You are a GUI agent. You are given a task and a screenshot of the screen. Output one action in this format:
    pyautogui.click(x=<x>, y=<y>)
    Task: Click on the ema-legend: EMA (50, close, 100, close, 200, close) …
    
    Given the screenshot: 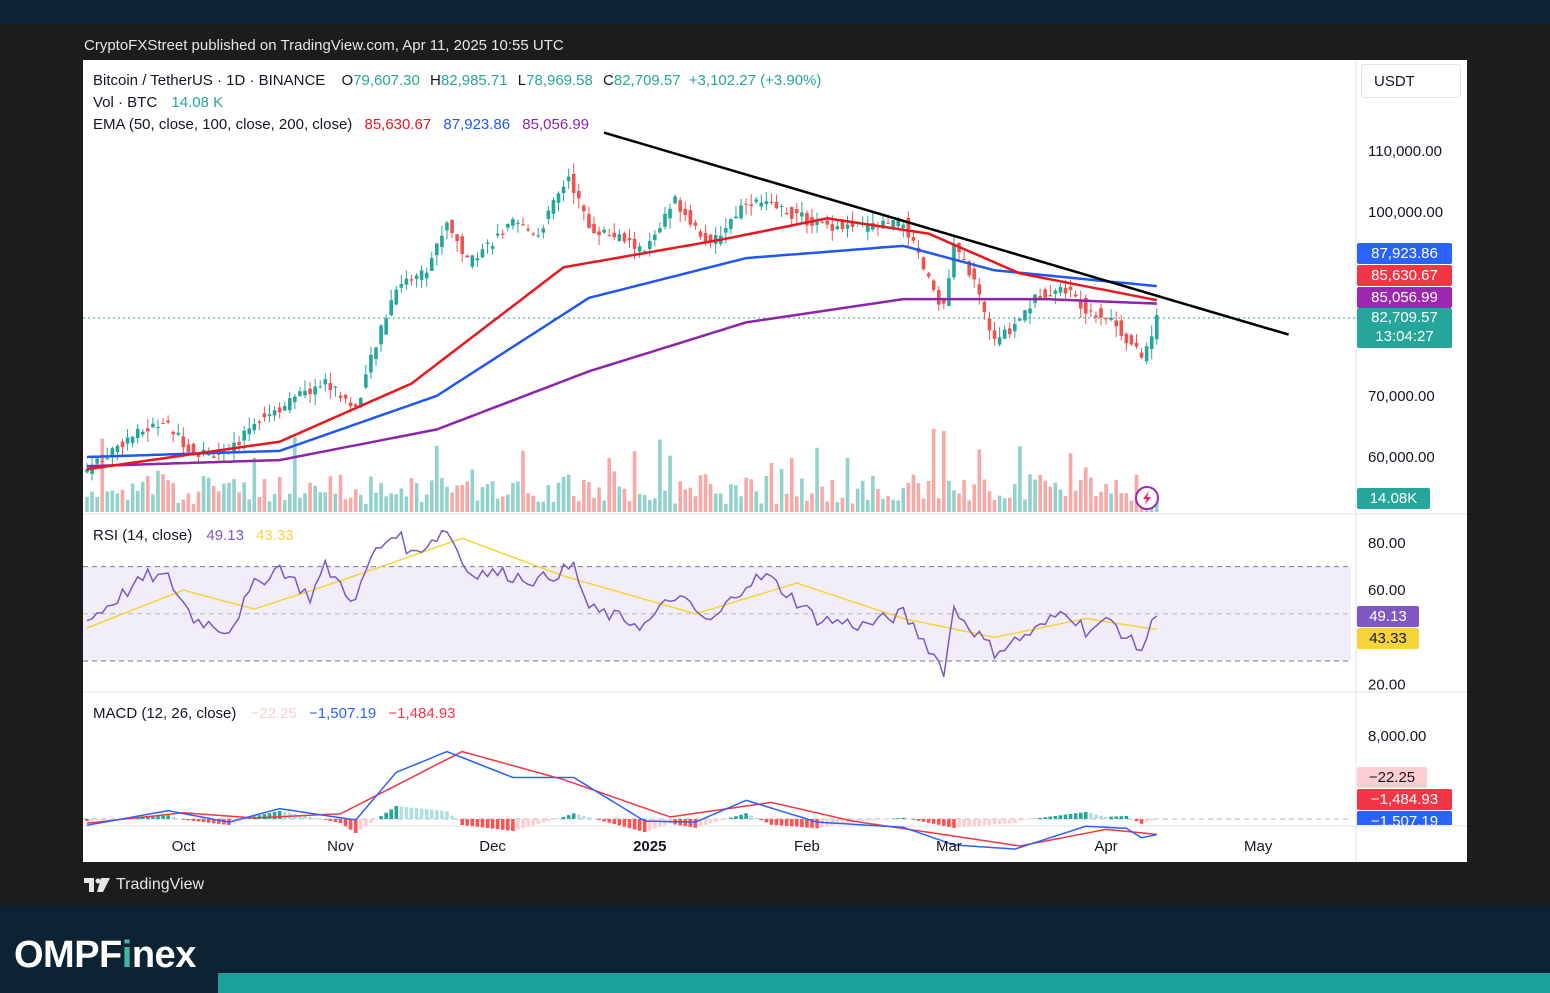 What is the action you would take?
    pyautogui.click(x=343, y=124)
    